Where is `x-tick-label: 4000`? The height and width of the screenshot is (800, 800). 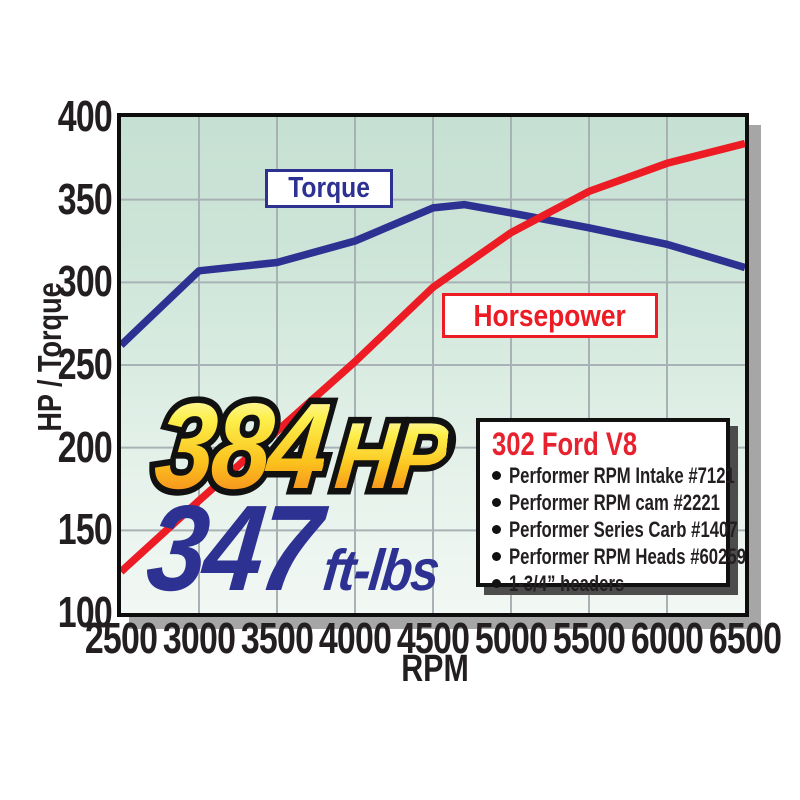
x-tick-label: 4000 is located at coordinates (355, 638).